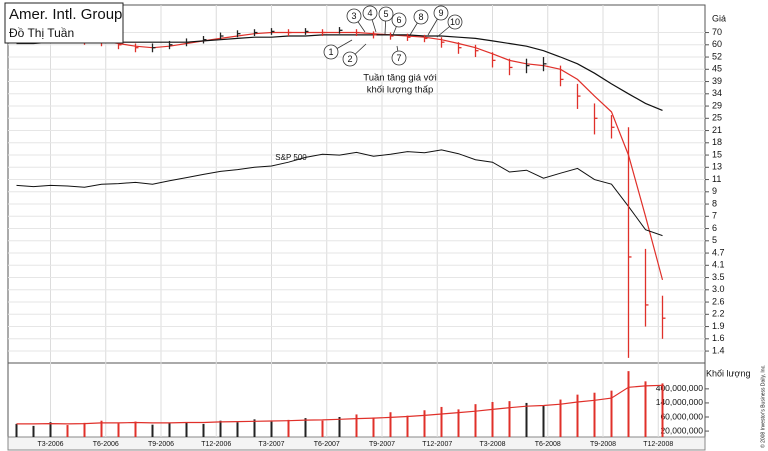 The image size is (768, 451). Describe the element at coordinates (717, 69) in the screenshot. I see `y-tick-label: 45` at that location.